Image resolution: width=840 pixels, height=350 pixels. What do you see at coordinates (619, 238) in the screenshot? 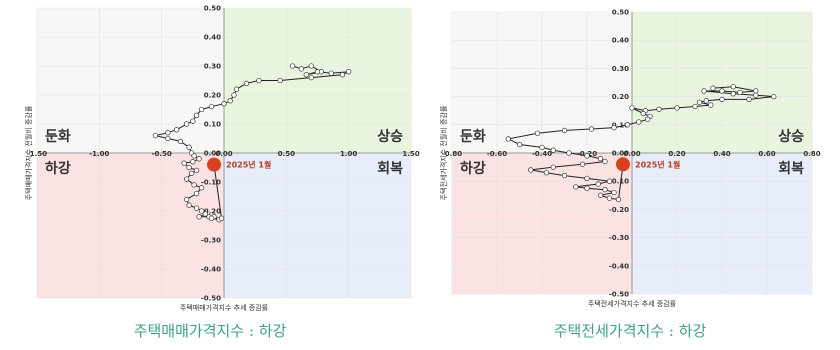
I see `y-tick-label: -0.30` at bounding box center [619, 238].